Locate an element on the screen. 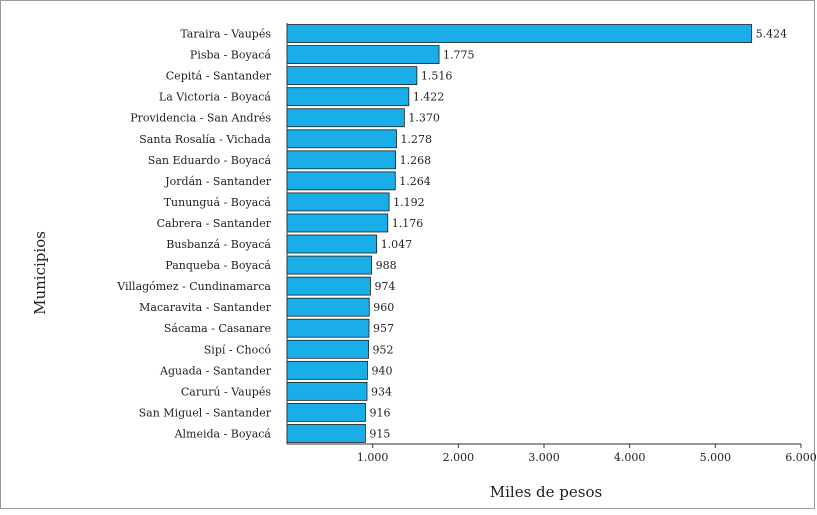  x-tick-label: 5.000 is located at coordinates (716, 457).